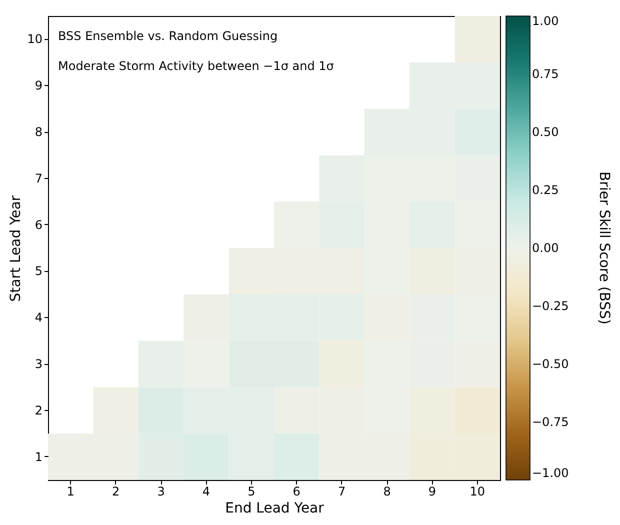 This screenshot has width=620, height=525. What do you see at coordinates (545, 74) in the screenshot?
I see `color-bar-label: 0.75` at bounding box center [545, 74].